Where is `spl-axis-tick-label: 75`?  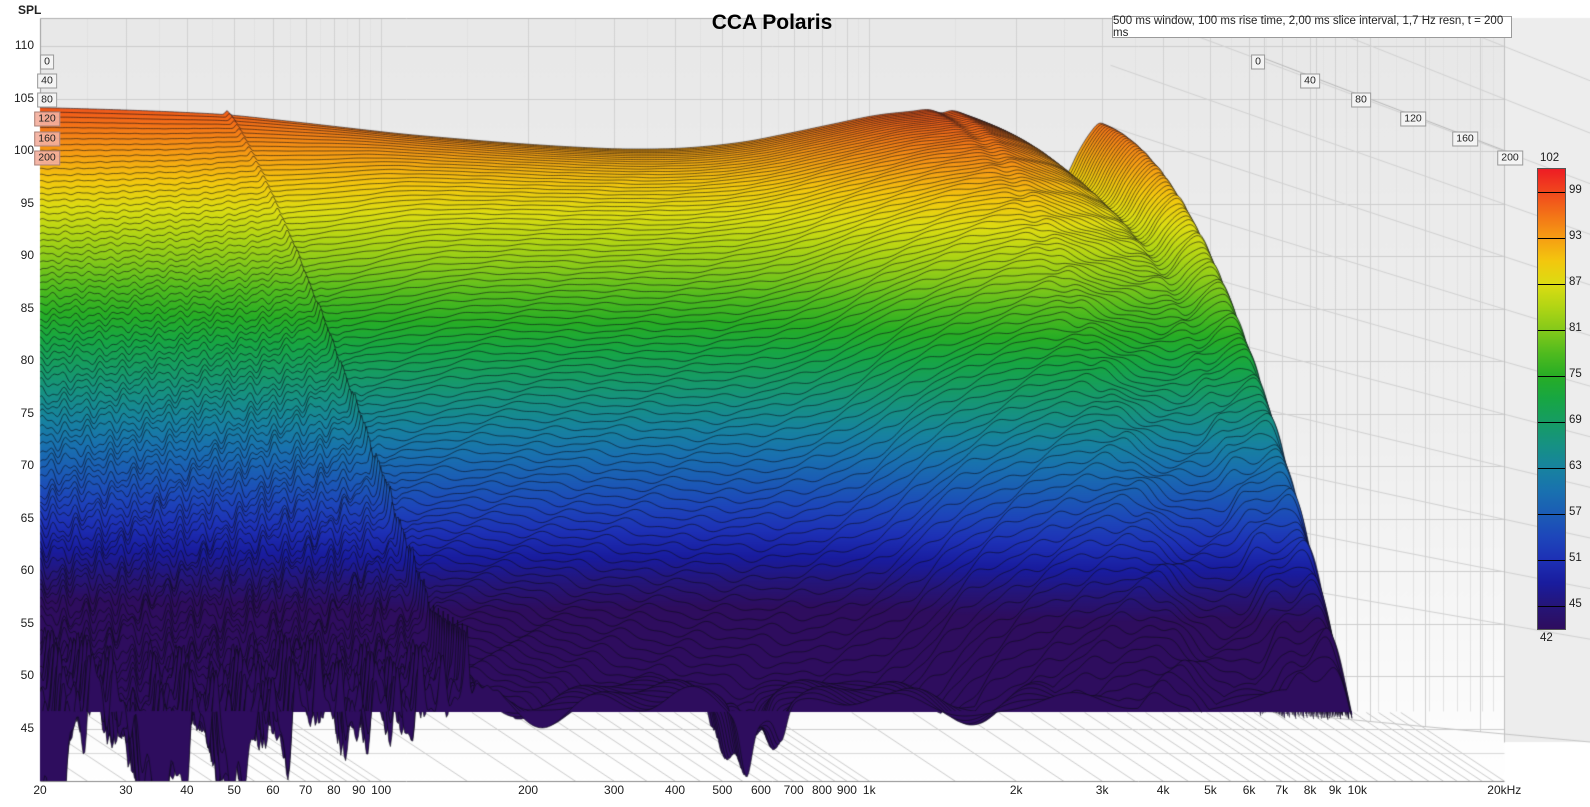
spl-axis-tick-label: 75 is located at coordinates (27, 412).